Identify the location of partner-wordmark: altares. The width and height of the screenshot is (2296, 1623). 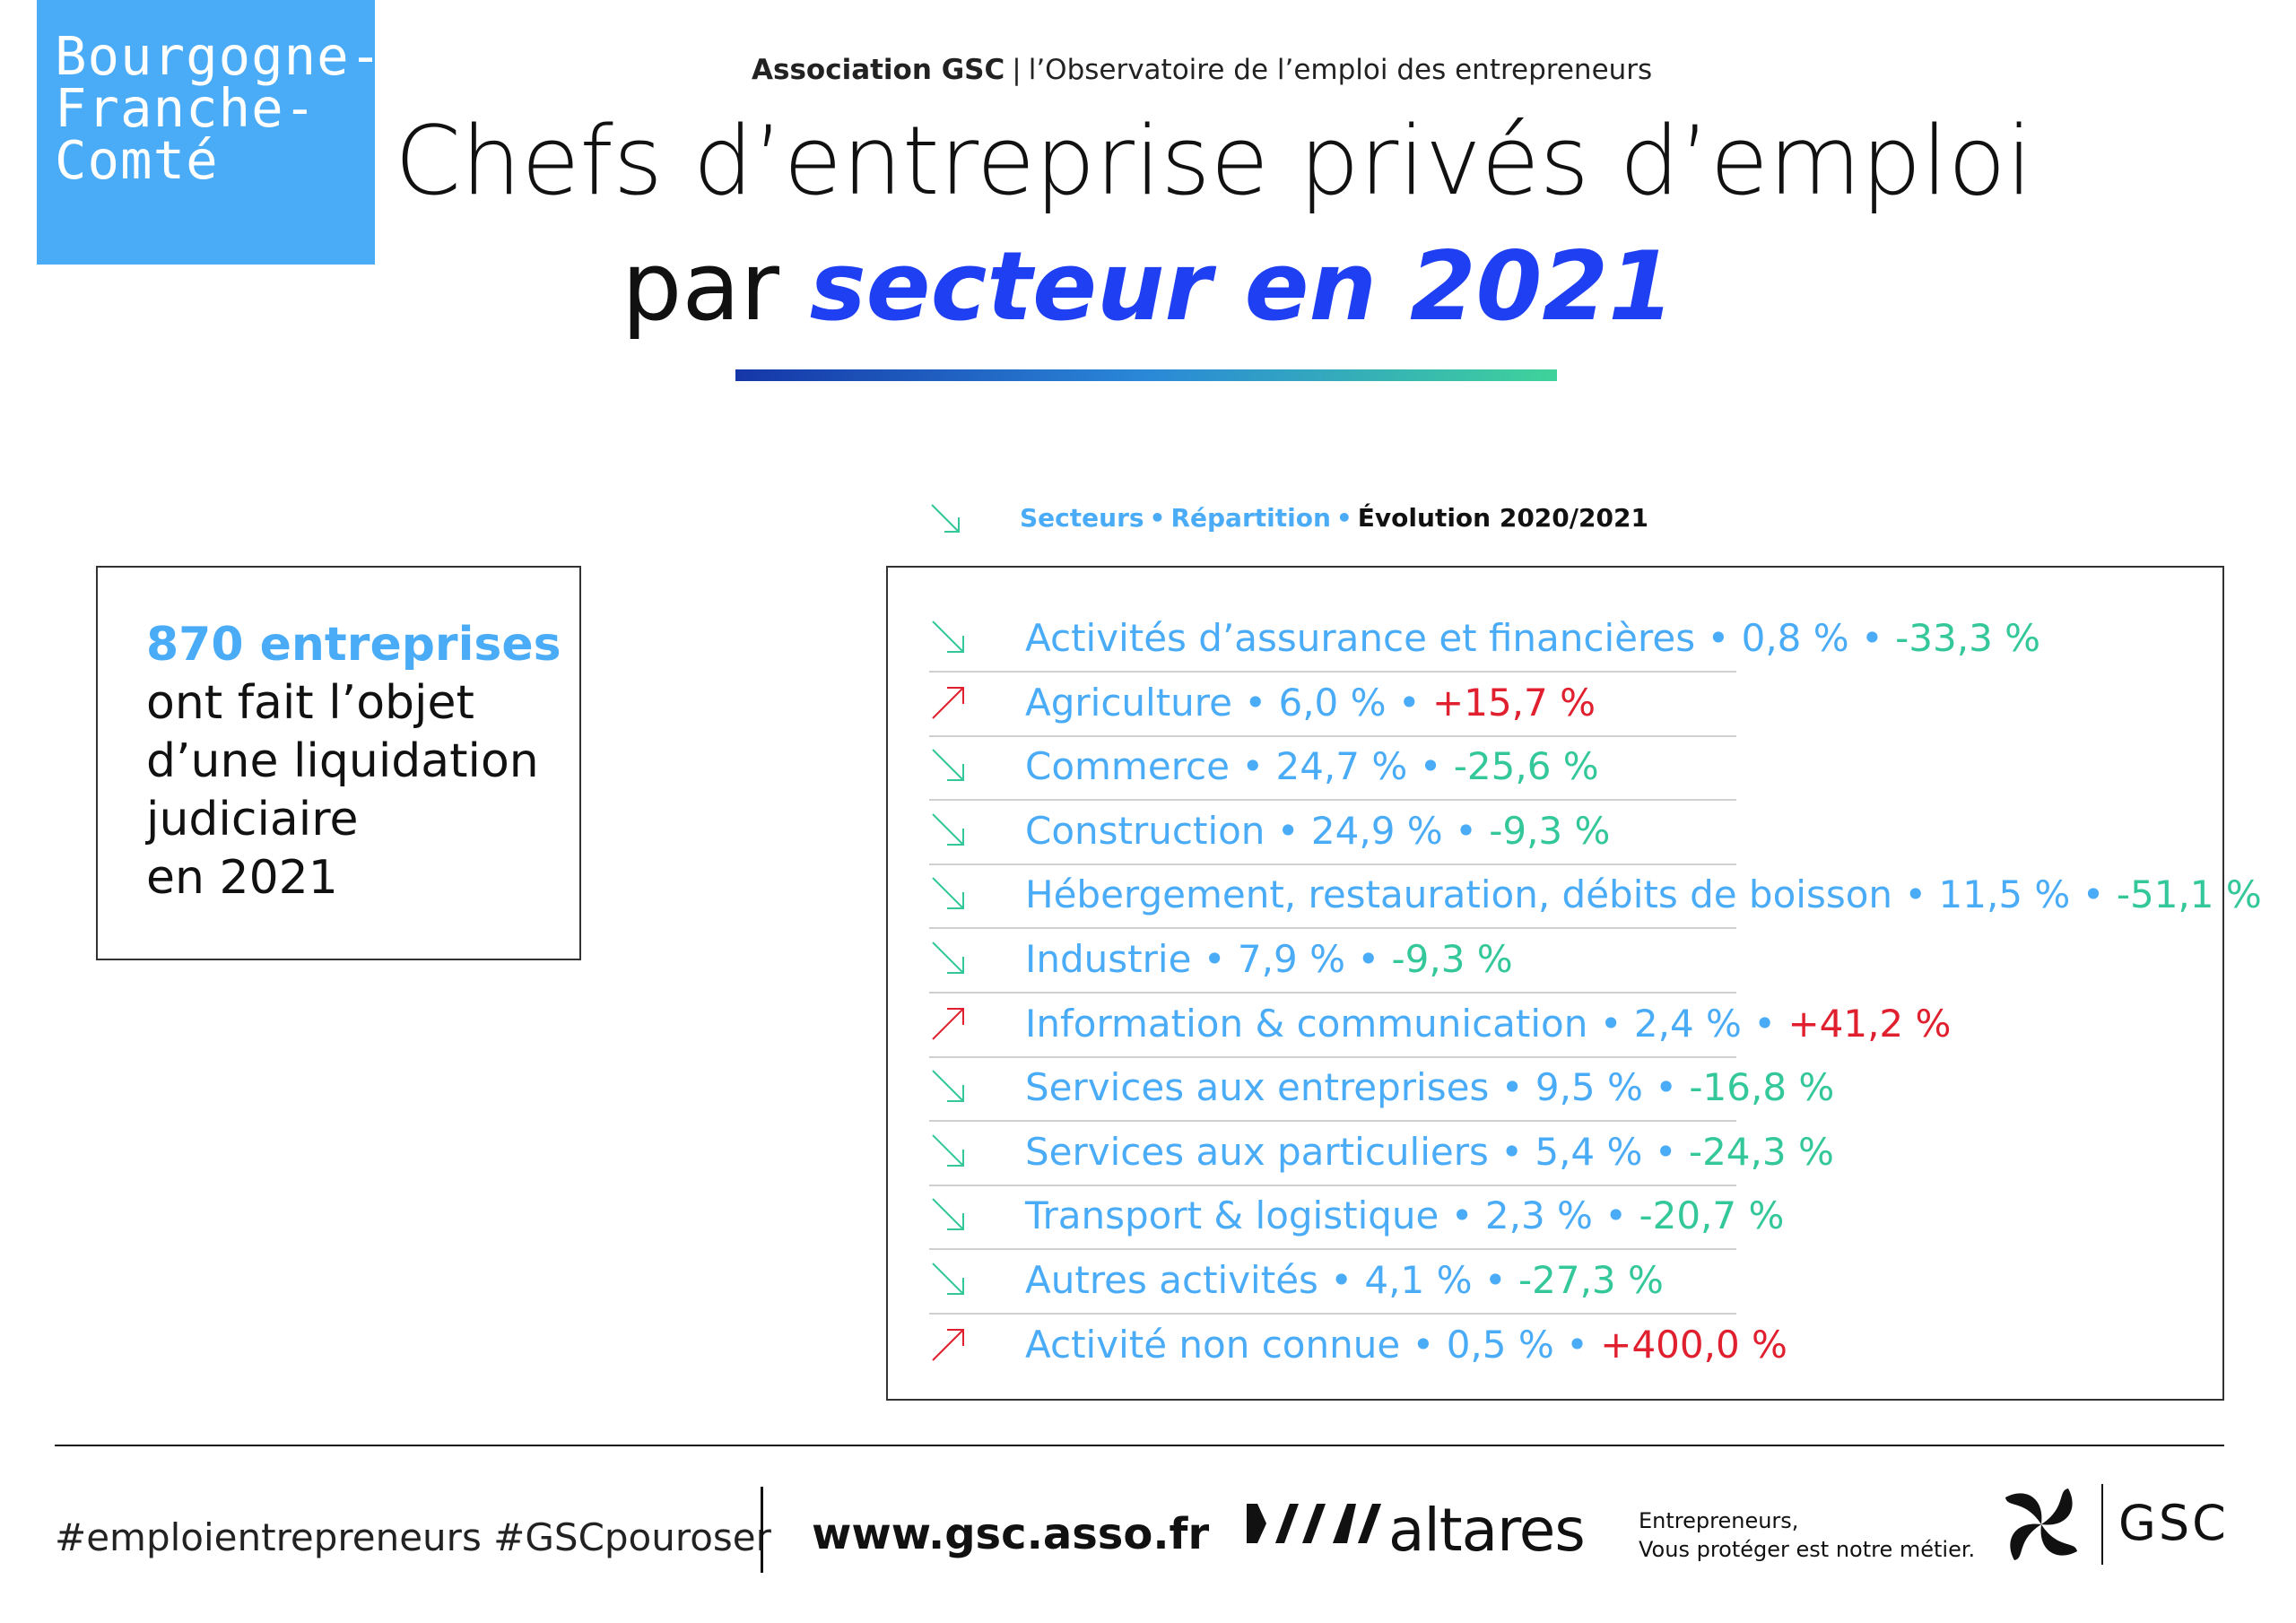
(1487, 1530).